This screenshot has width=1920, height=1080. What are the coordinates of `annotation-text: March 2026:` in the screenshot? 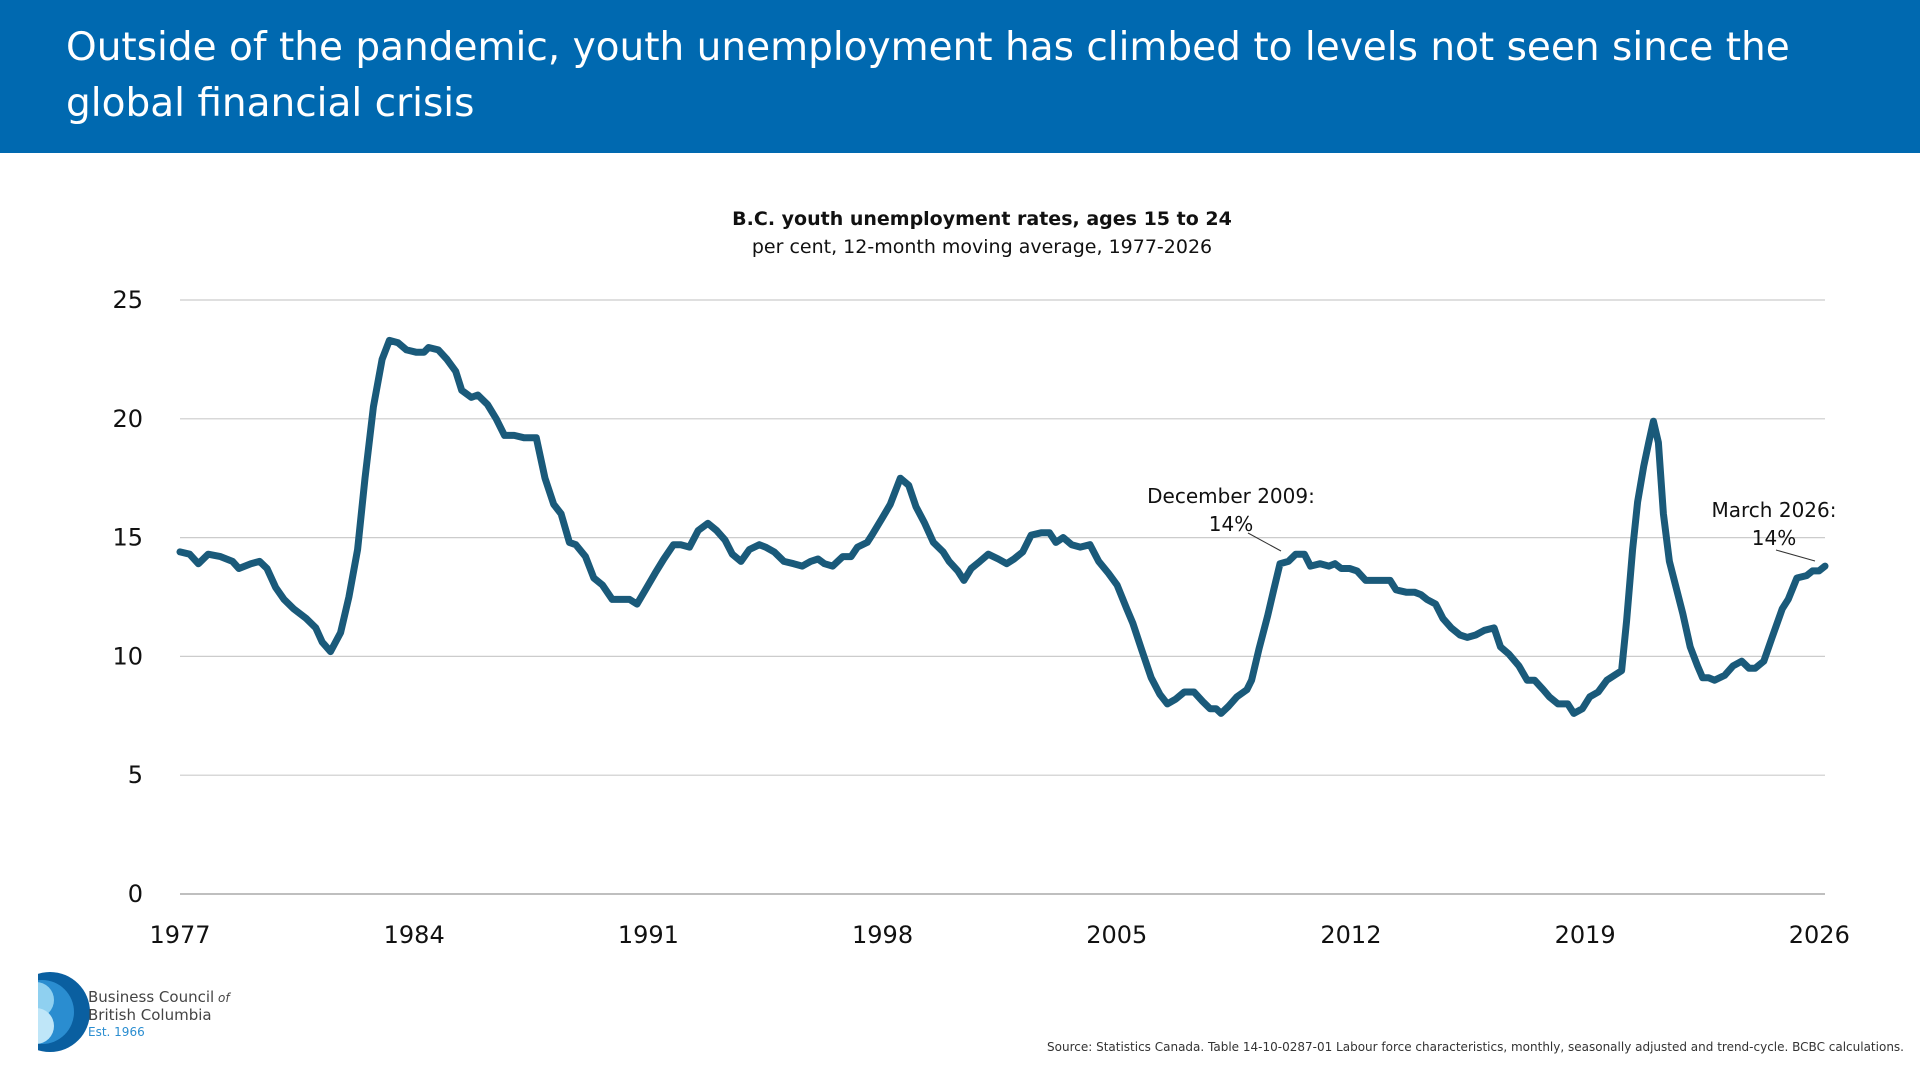 It's located at (1774, 510).